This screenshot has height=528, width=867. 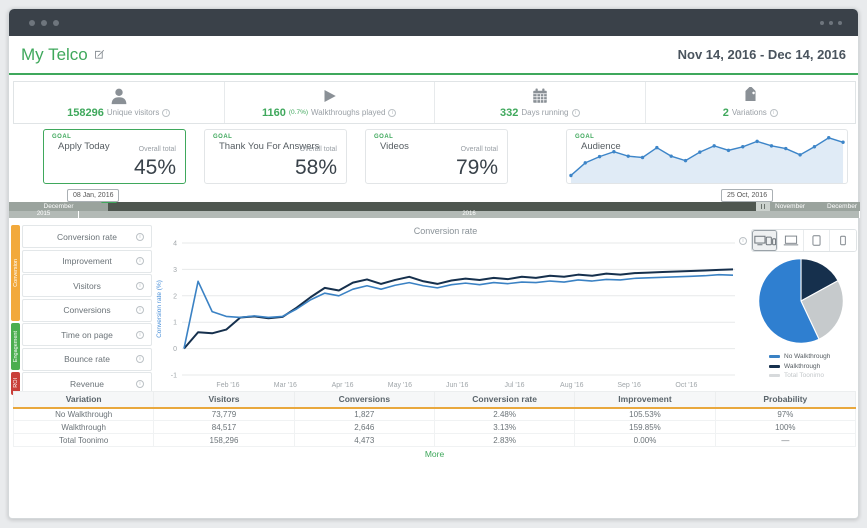 I want to click on sidebar-item-bounce-rate: Bounce rate i, so click(x=87, y=359).